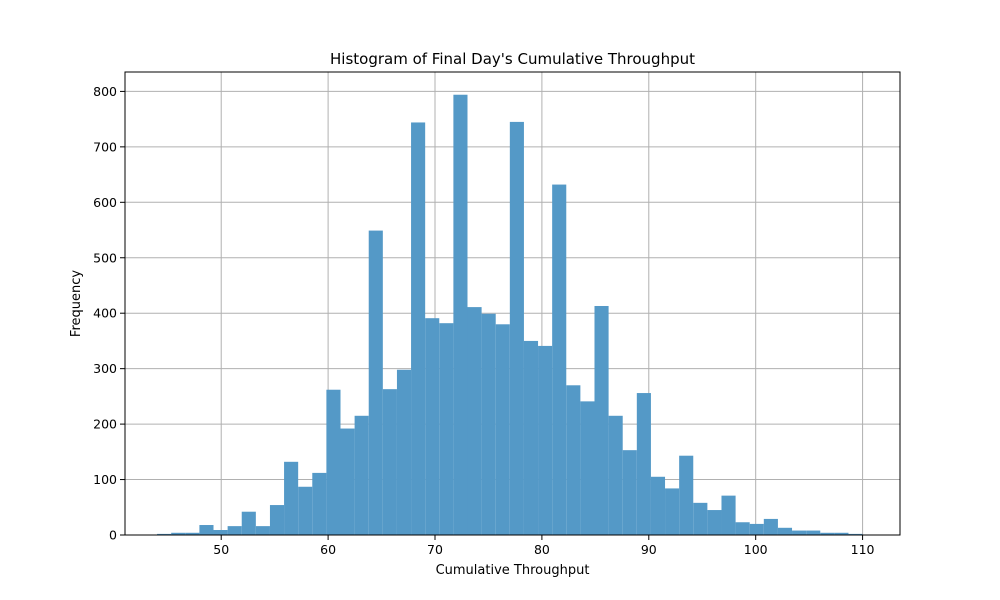  Describe the element at coordinates (105, 202) in the screenshot. I see `y-tick-label: 600` at that location.